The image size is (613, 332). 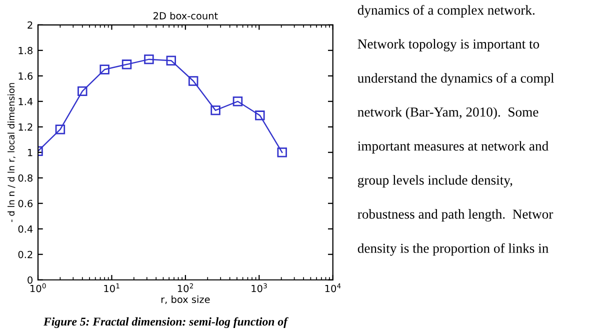 I want to click on x-tick-label: 10$^{3}$, so click(x=259, y=287).